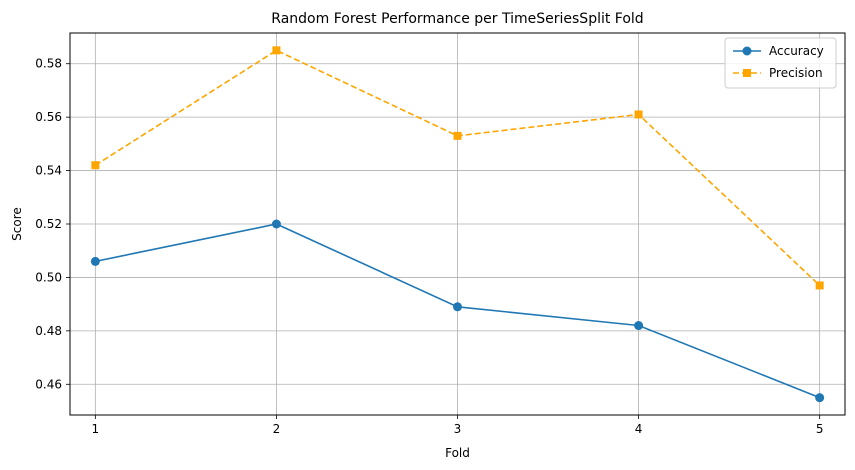 The width and height of the screenshot is (855, 470). I want to click on x-tick-label: 1, so click(96, 429).